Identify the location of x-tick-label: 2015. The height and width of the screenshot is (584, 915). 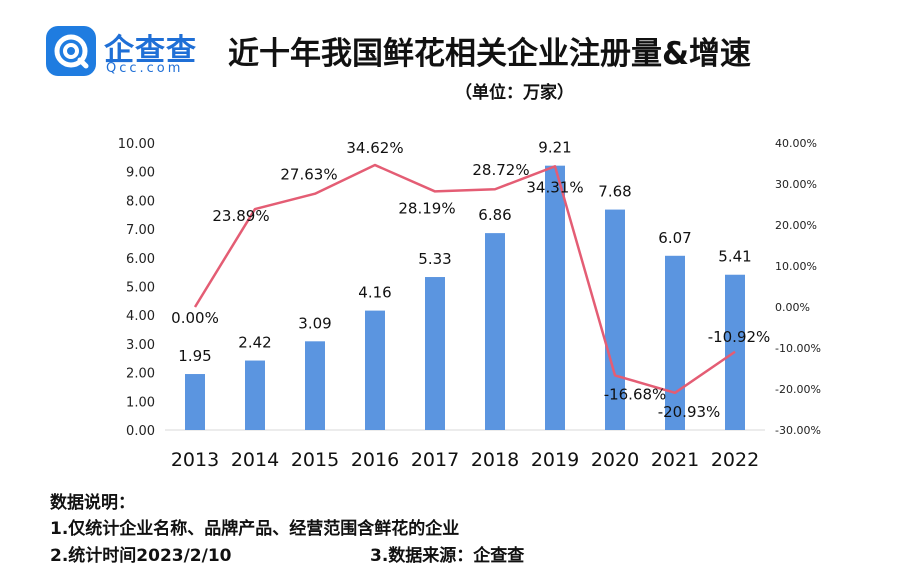
(315, 460).